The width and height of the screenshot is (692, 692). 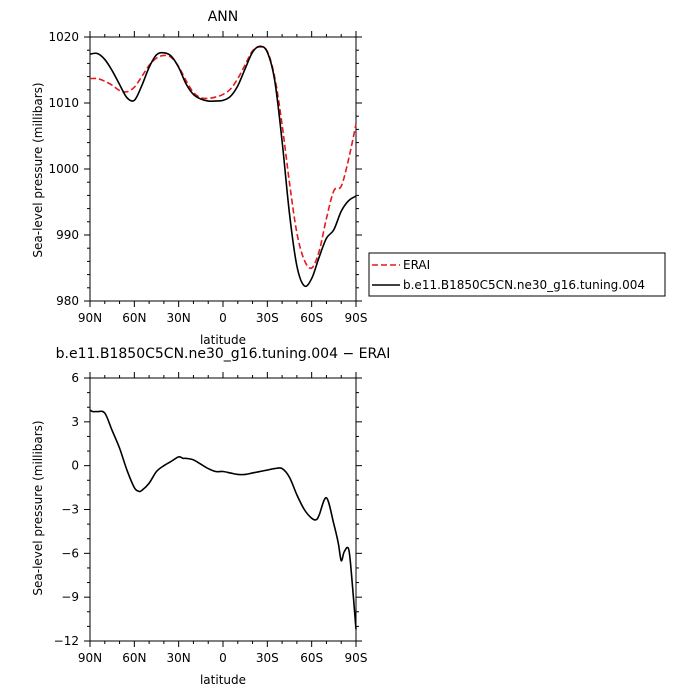 I want to click on y-tick-label: 6, so click(x=75, y=378).